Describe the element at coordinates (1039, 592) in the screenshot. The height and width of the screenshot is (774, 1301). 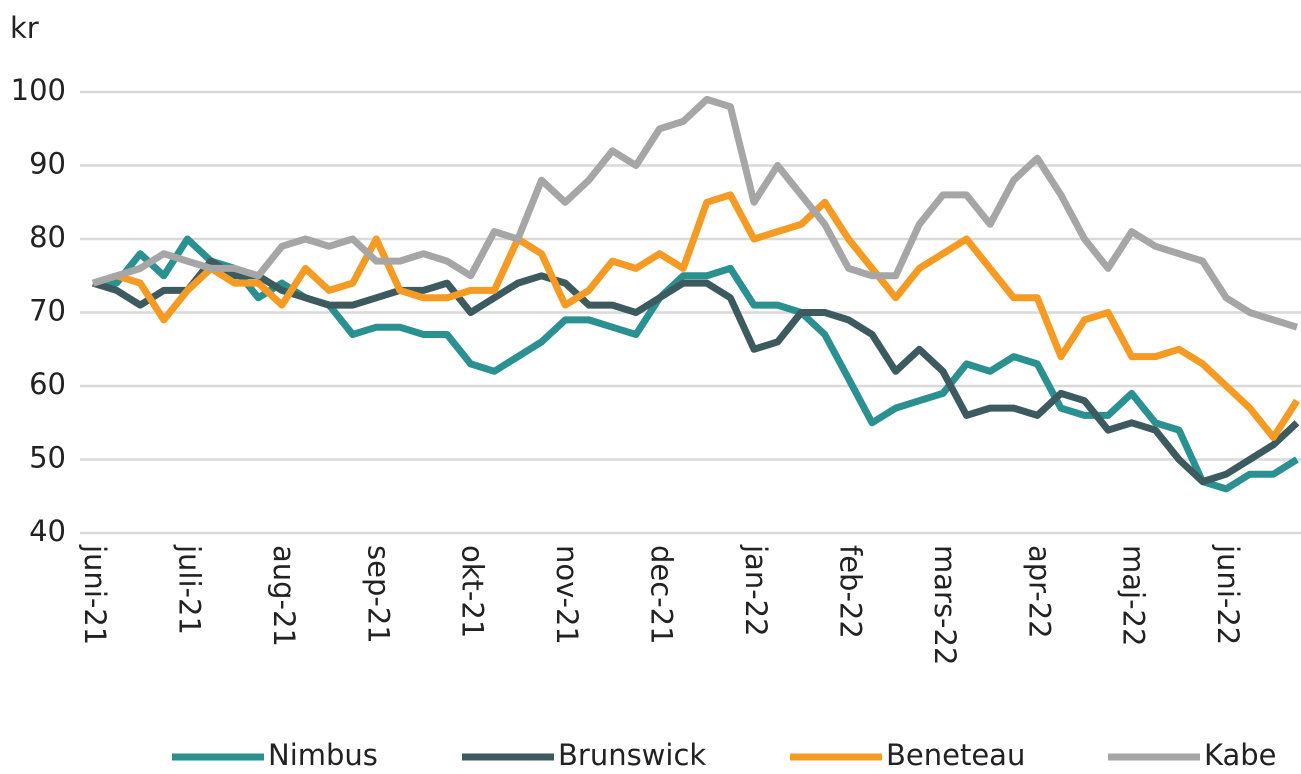
I see `x-tick-label: apr-22` at that location.